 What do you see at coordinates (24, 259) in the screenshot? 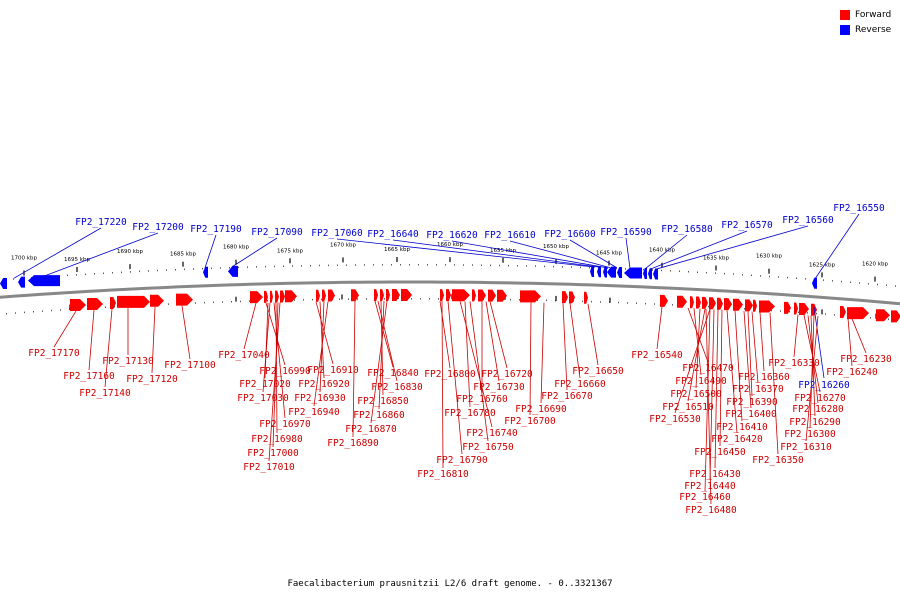
I see `scale-tick-label: 1700 kbp` at bounding box center [24, 259].